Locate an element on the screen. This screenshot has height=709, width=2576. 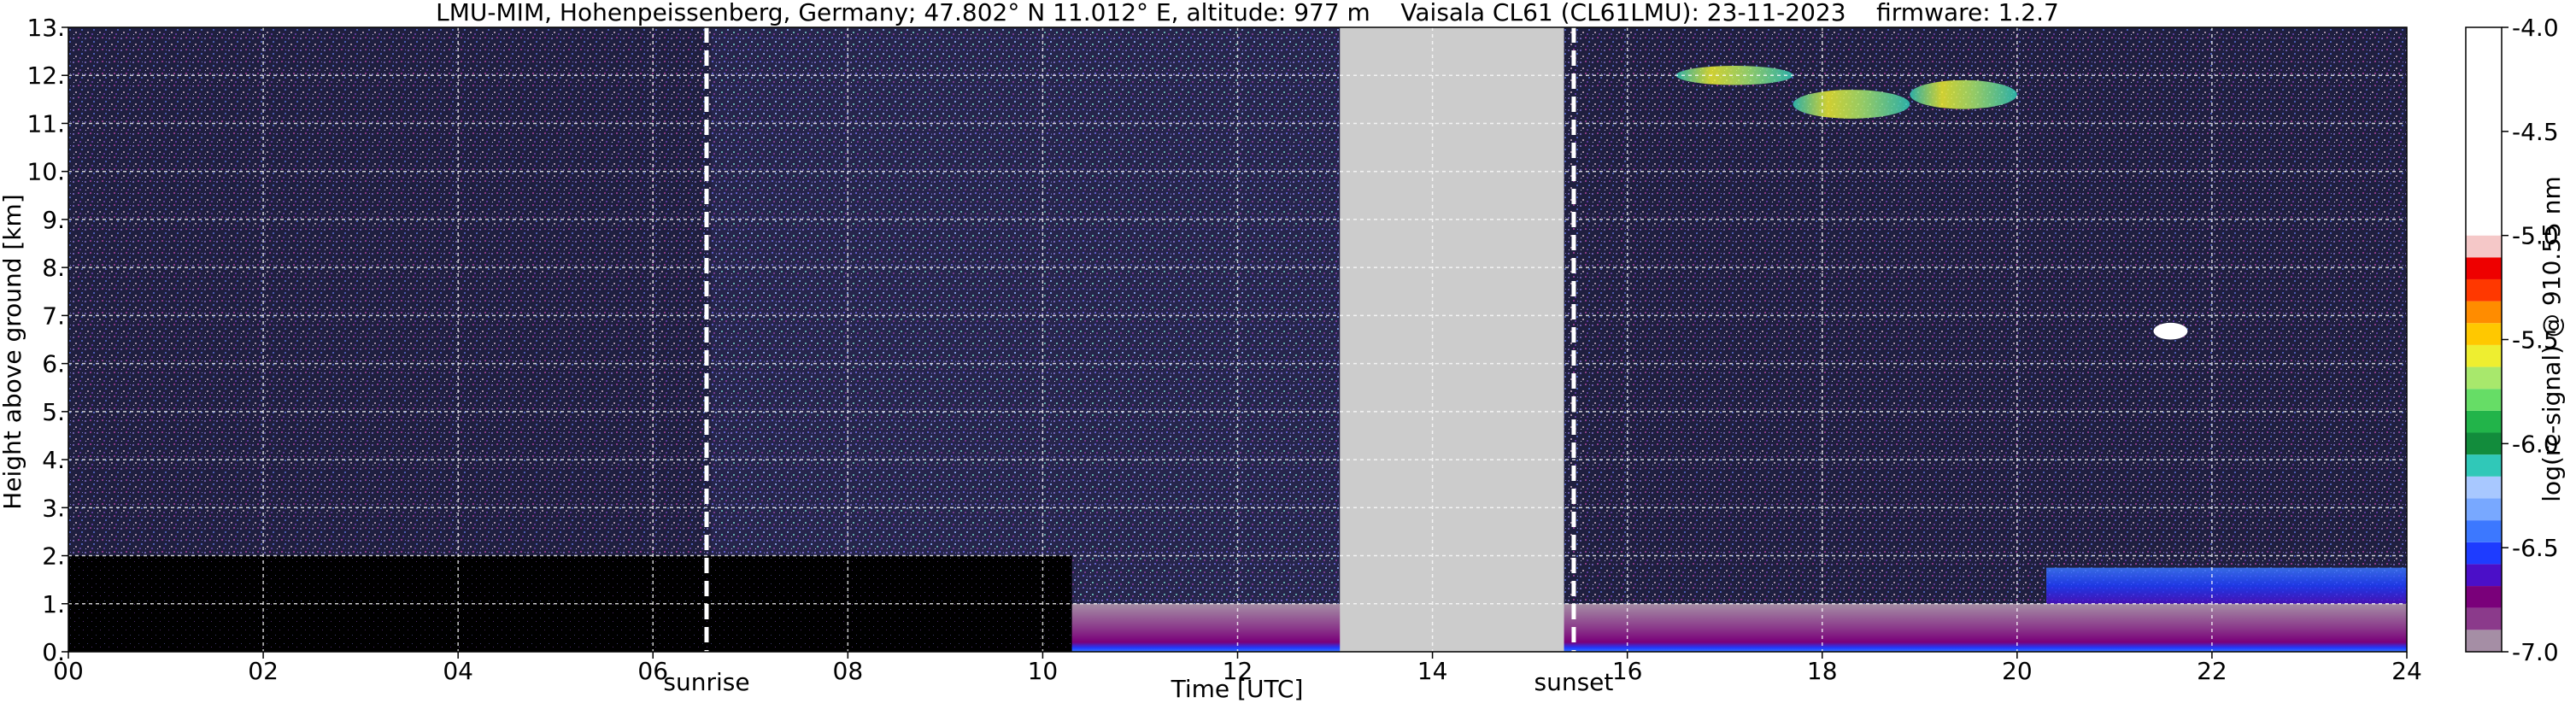
missing-data-region is located at coordinates (1452, 339).